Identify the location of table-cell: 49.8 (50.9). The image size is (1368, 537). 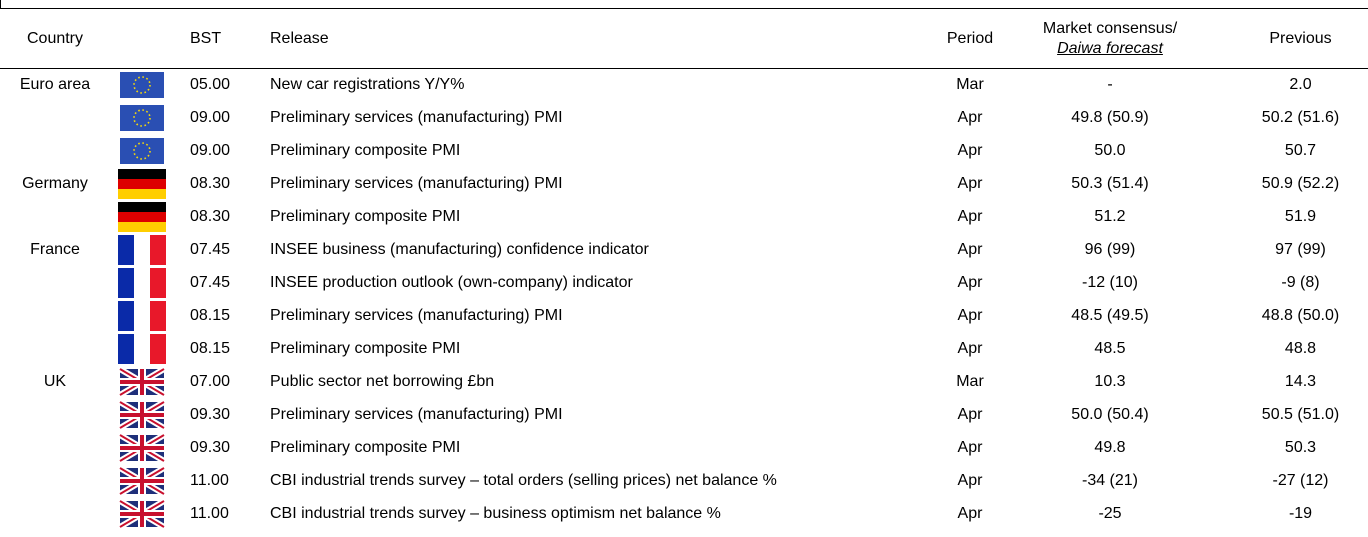
(1110, 117).